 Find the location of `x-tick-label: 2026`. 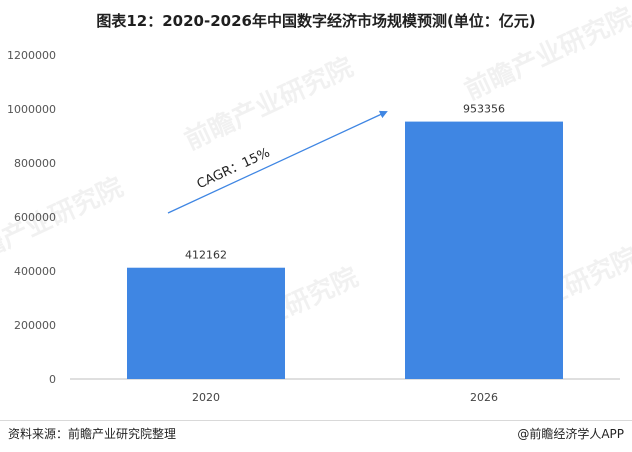

x-tick-label: 2026 is located at coordinates (484, 397).